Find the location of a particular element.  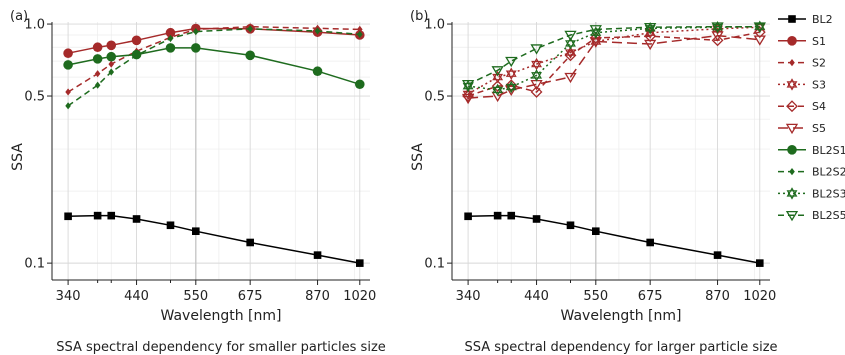

legend-entry-bl2s2: BL2S2 is located at coordinates (811, 172).